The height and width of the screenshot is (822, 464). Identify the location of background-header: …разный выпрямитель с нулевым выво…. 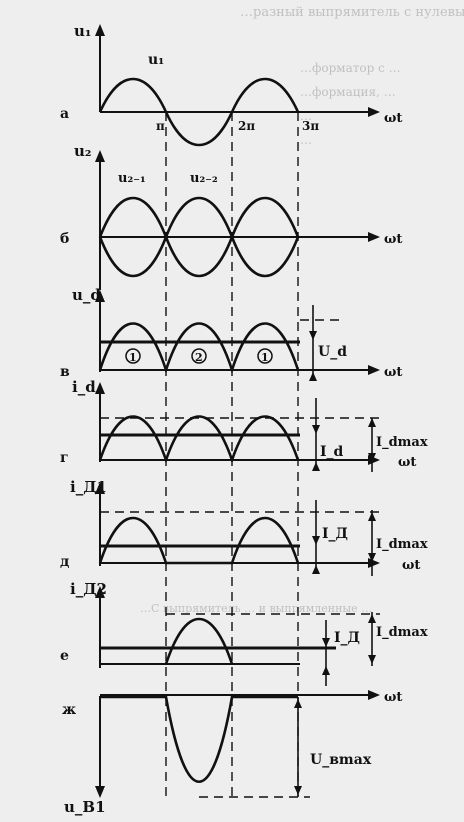
(352, 12).